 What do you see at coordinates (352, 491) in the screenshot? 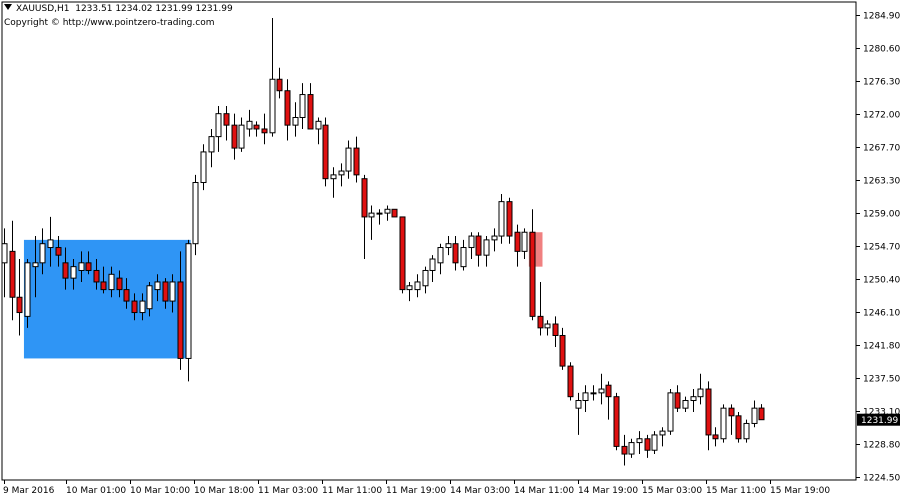
I see `x-tick-label: 11 Mar 11:00` at bounding box center [352, 491].